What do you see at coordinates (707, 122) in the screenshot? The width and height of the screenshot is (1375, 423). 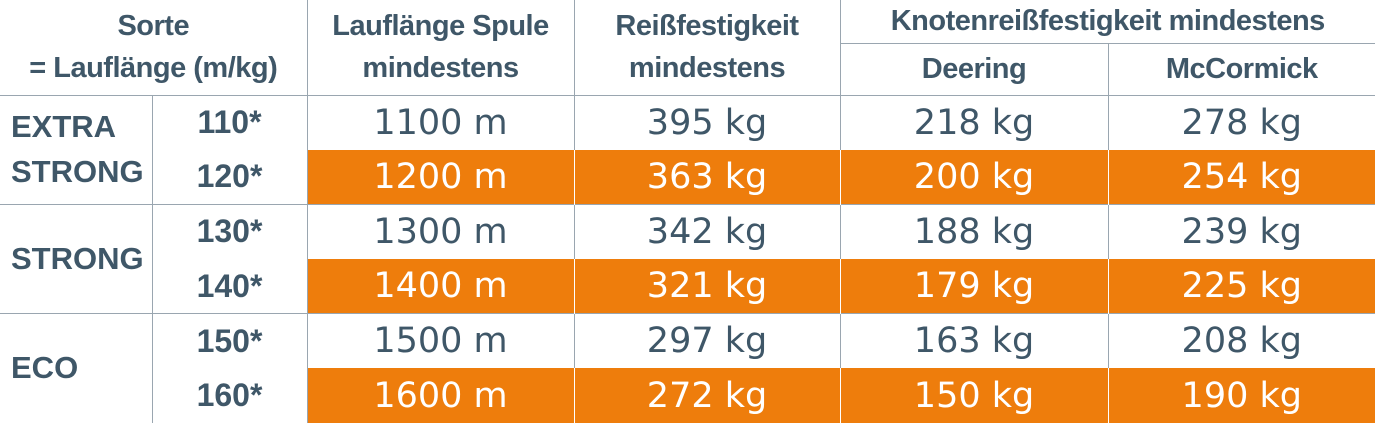 I see `cell-reissfestigkeit: 395 kg` at bounding box center [707, 122].